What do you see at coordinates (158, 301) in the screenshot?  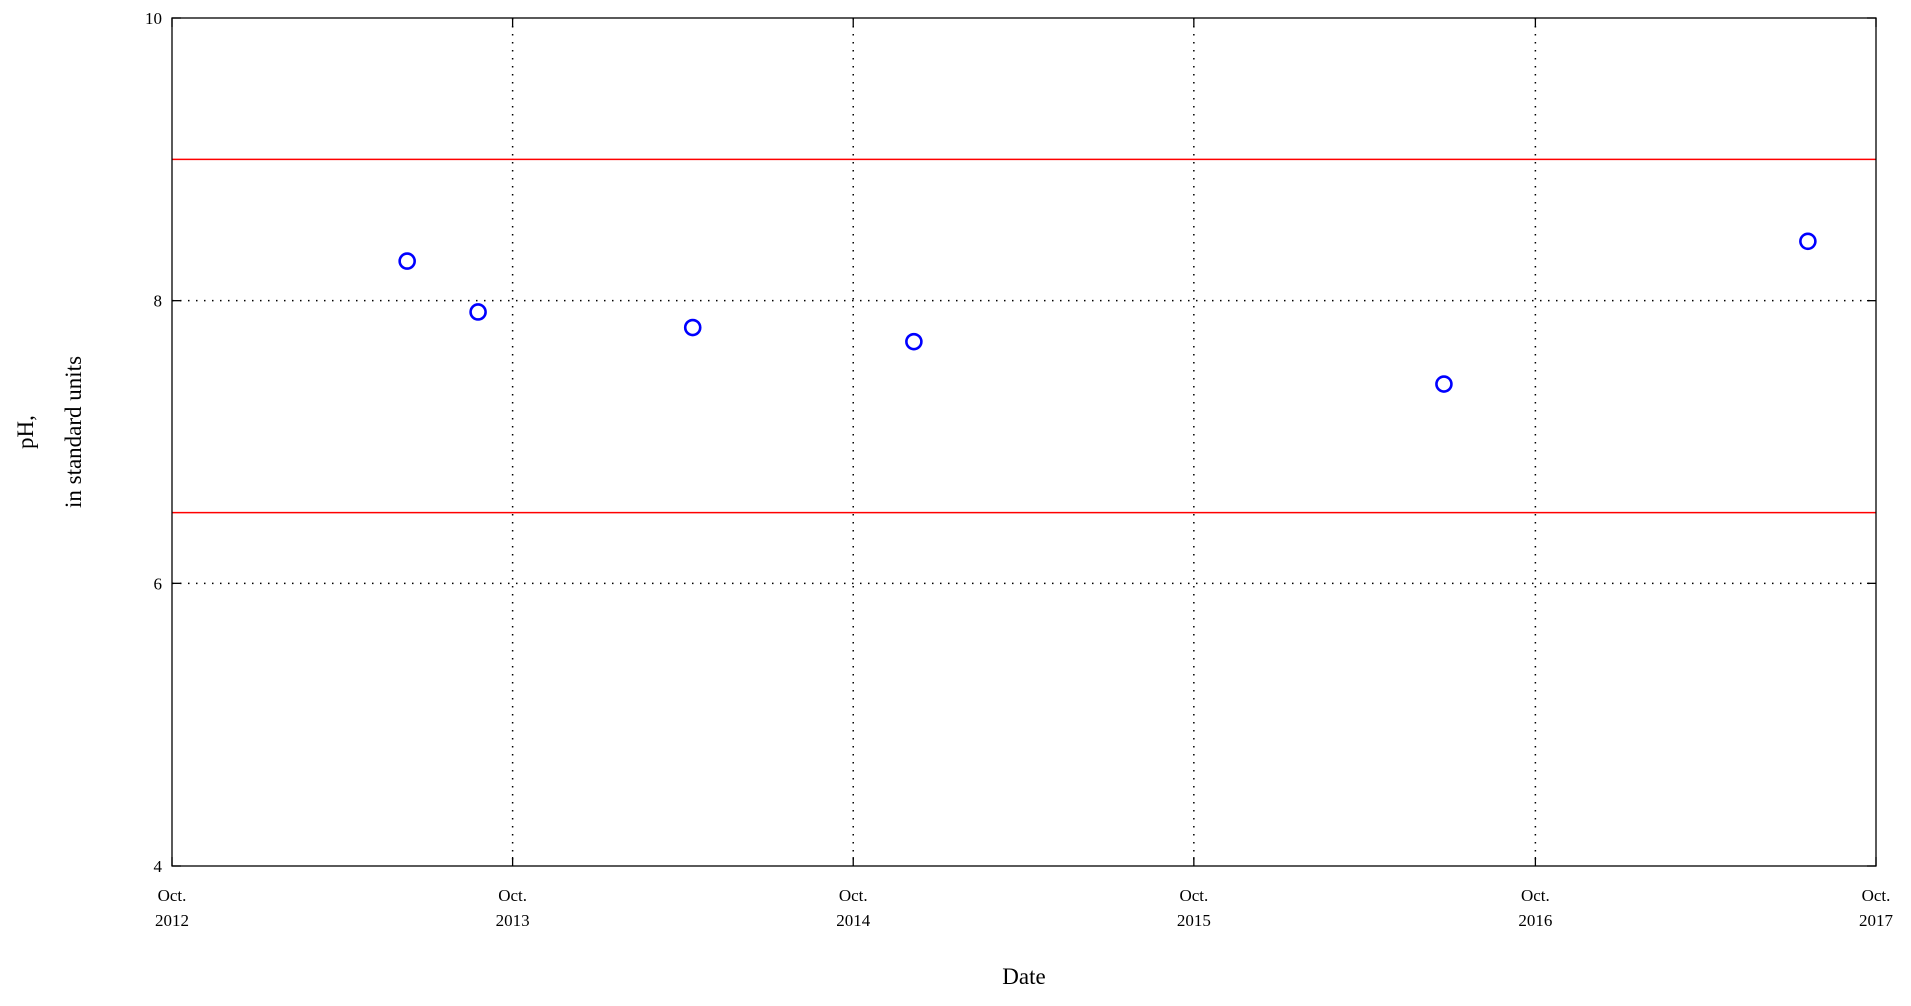 I see `y-tick-label: 8` at bounding box center [158, 301].